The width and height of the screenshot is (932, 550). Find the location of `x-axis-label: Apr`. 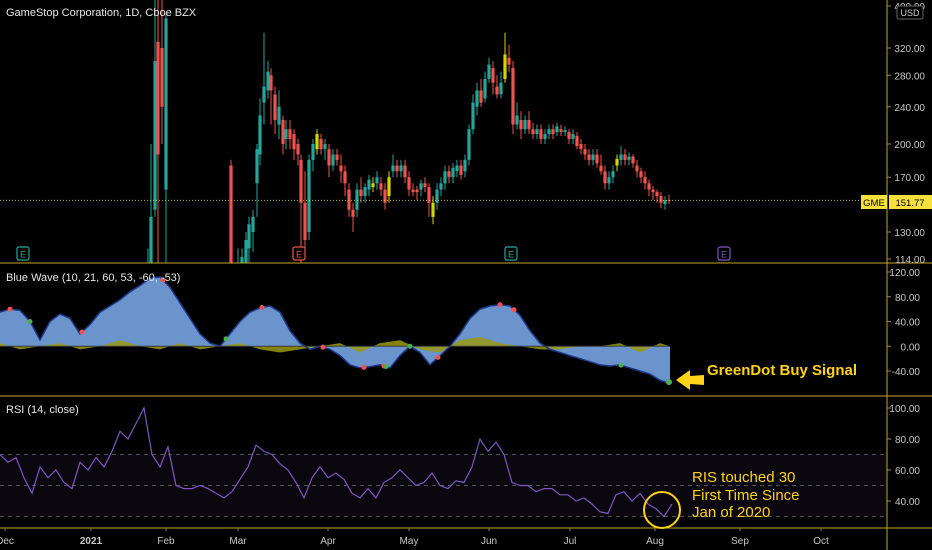

x-axis-label: Apr is located at coordinates (328, 541).